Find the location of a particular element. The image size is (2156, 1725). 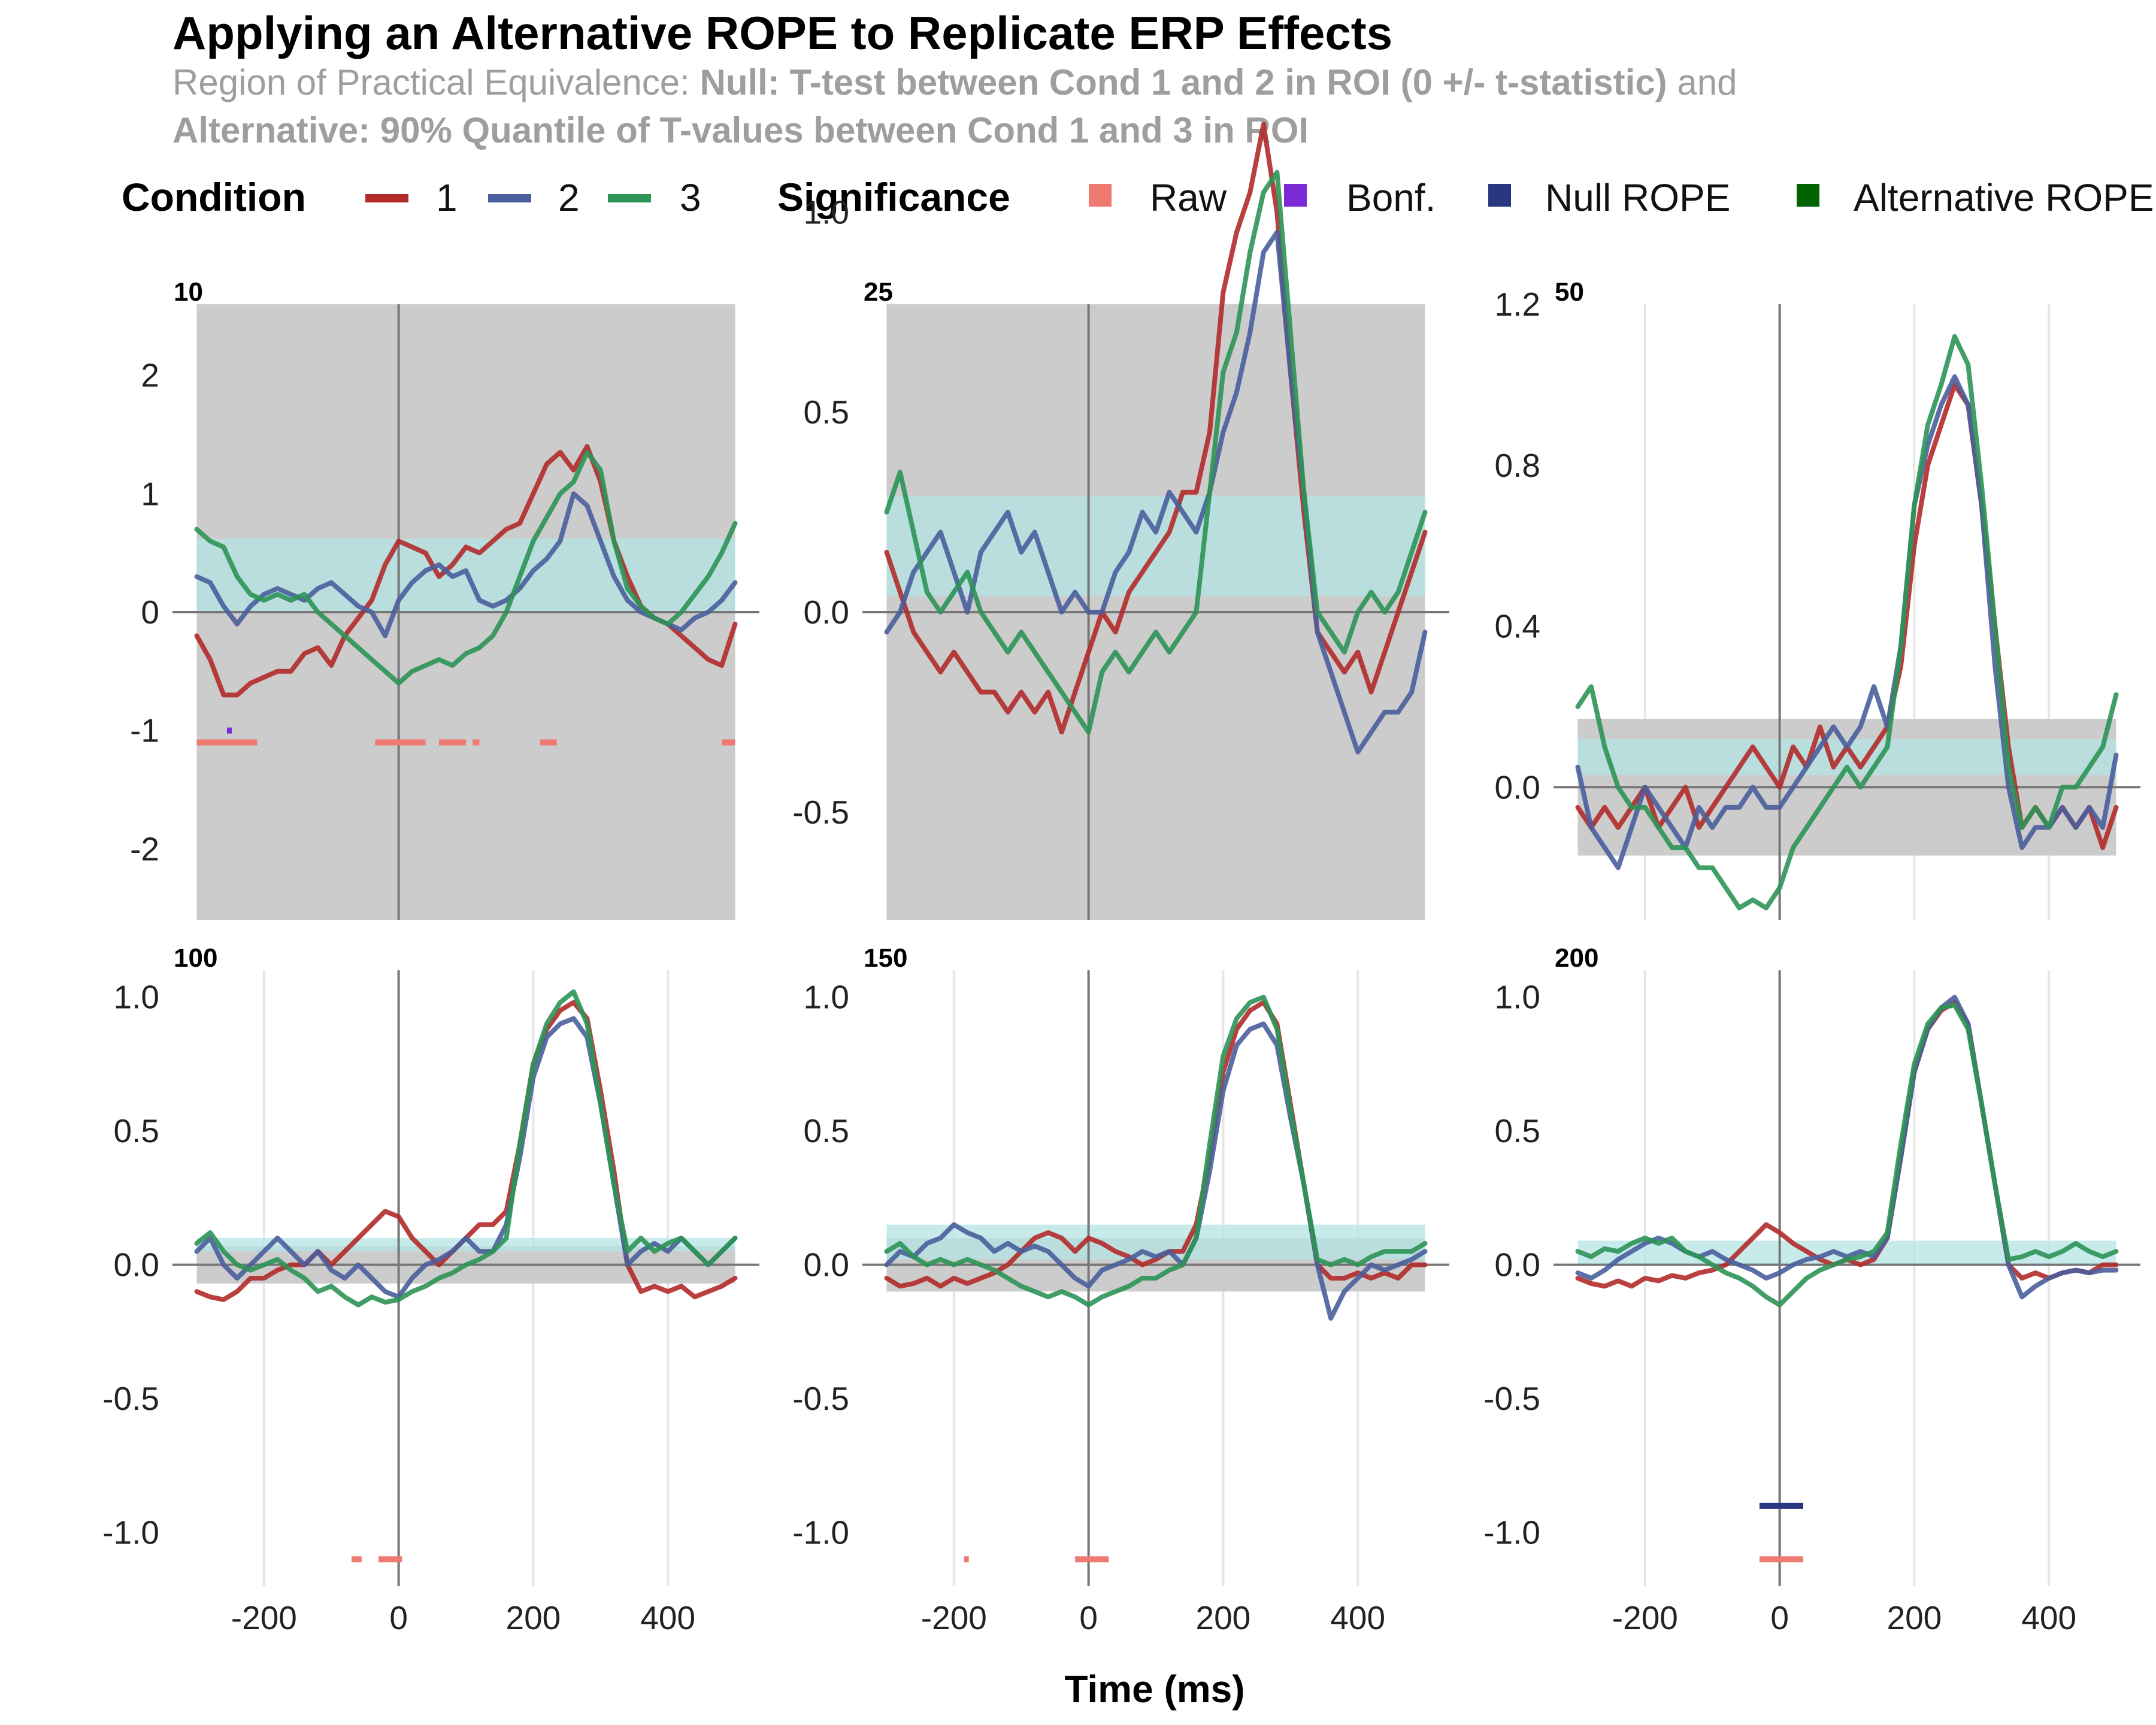

legend-sig-bonf: Bonf. is located at coordinates (1360, 197).